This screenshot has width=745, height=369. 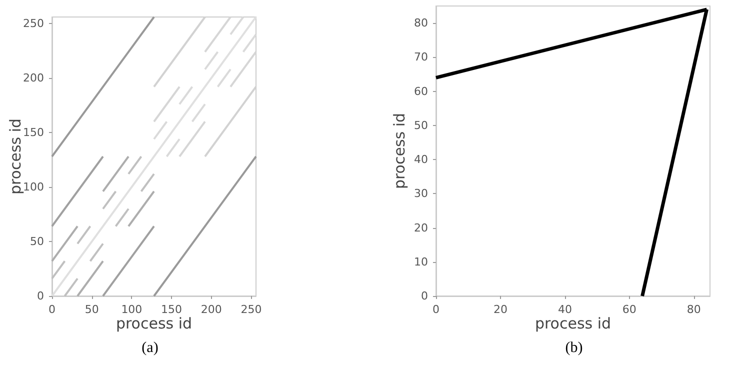 What do you see at coordinates (574, 348) in the screenshot?
I see `text: (b)` at bounding box center [574, 348].